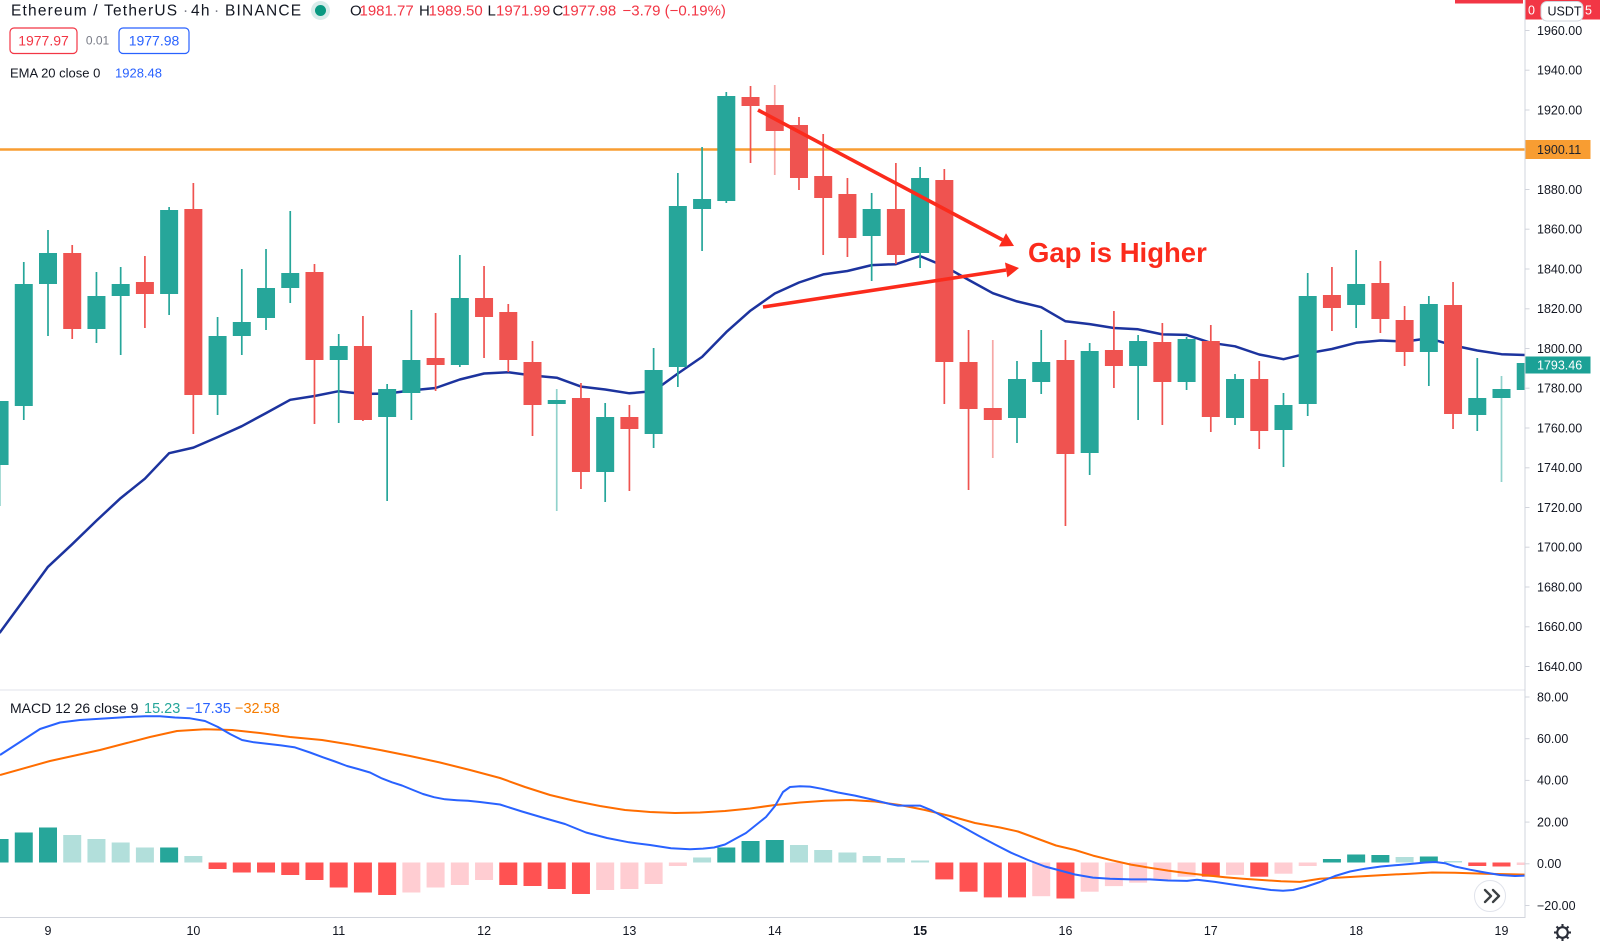 This screenshot has height=942, width=1600. Describe the element at coordinates (1559, 667) in the screenshot. I see `svg-text: 1640.00` at that location.